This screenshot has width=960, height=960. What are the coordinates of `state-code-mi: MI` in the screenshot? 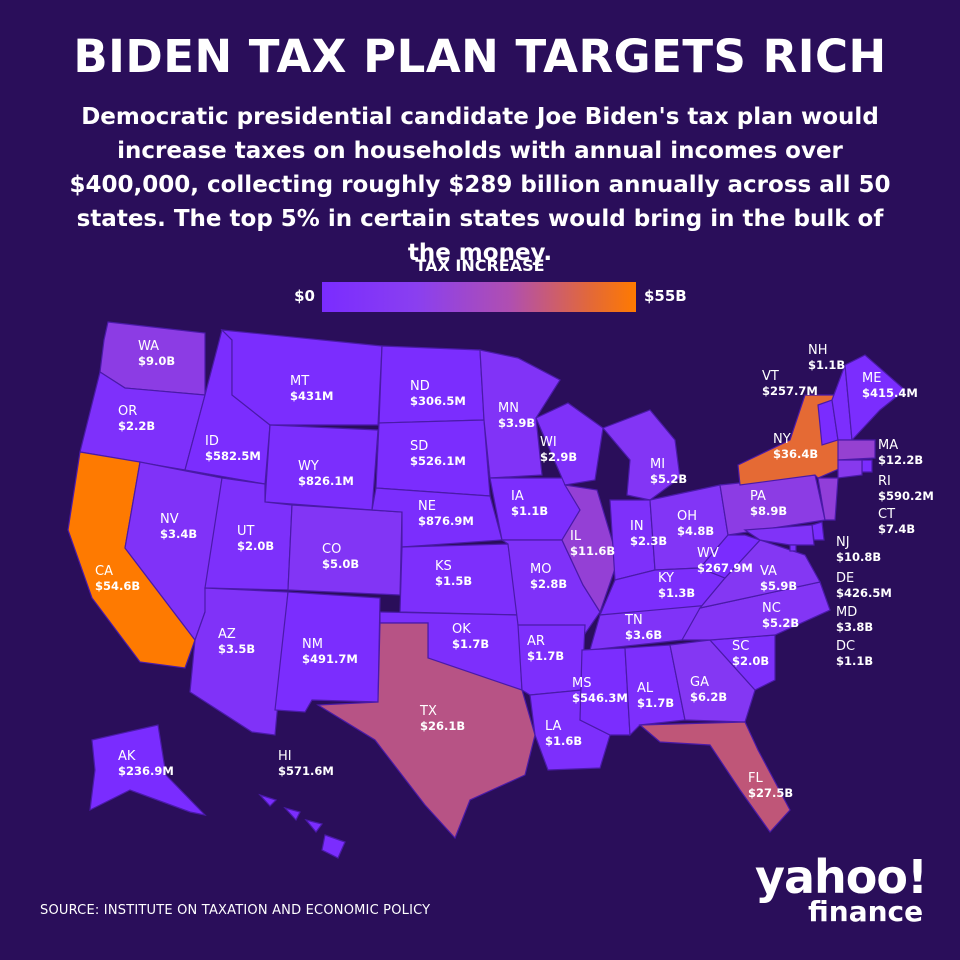 It's located at (657, 464).